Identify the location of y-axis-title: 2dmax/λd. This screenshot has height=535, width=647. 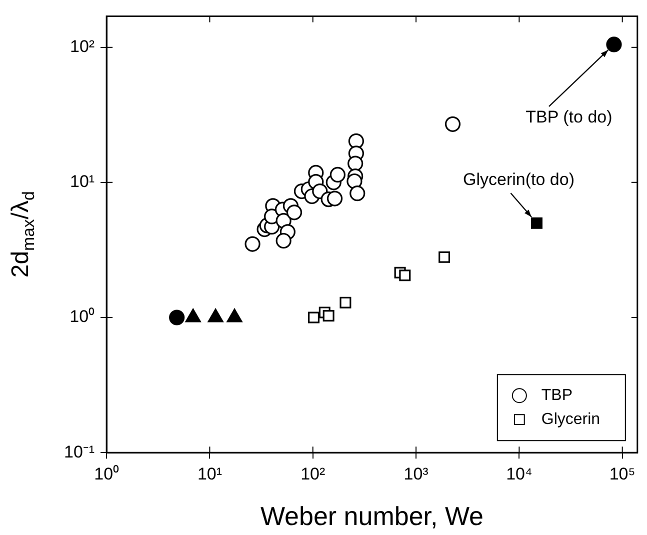
(22, 234).